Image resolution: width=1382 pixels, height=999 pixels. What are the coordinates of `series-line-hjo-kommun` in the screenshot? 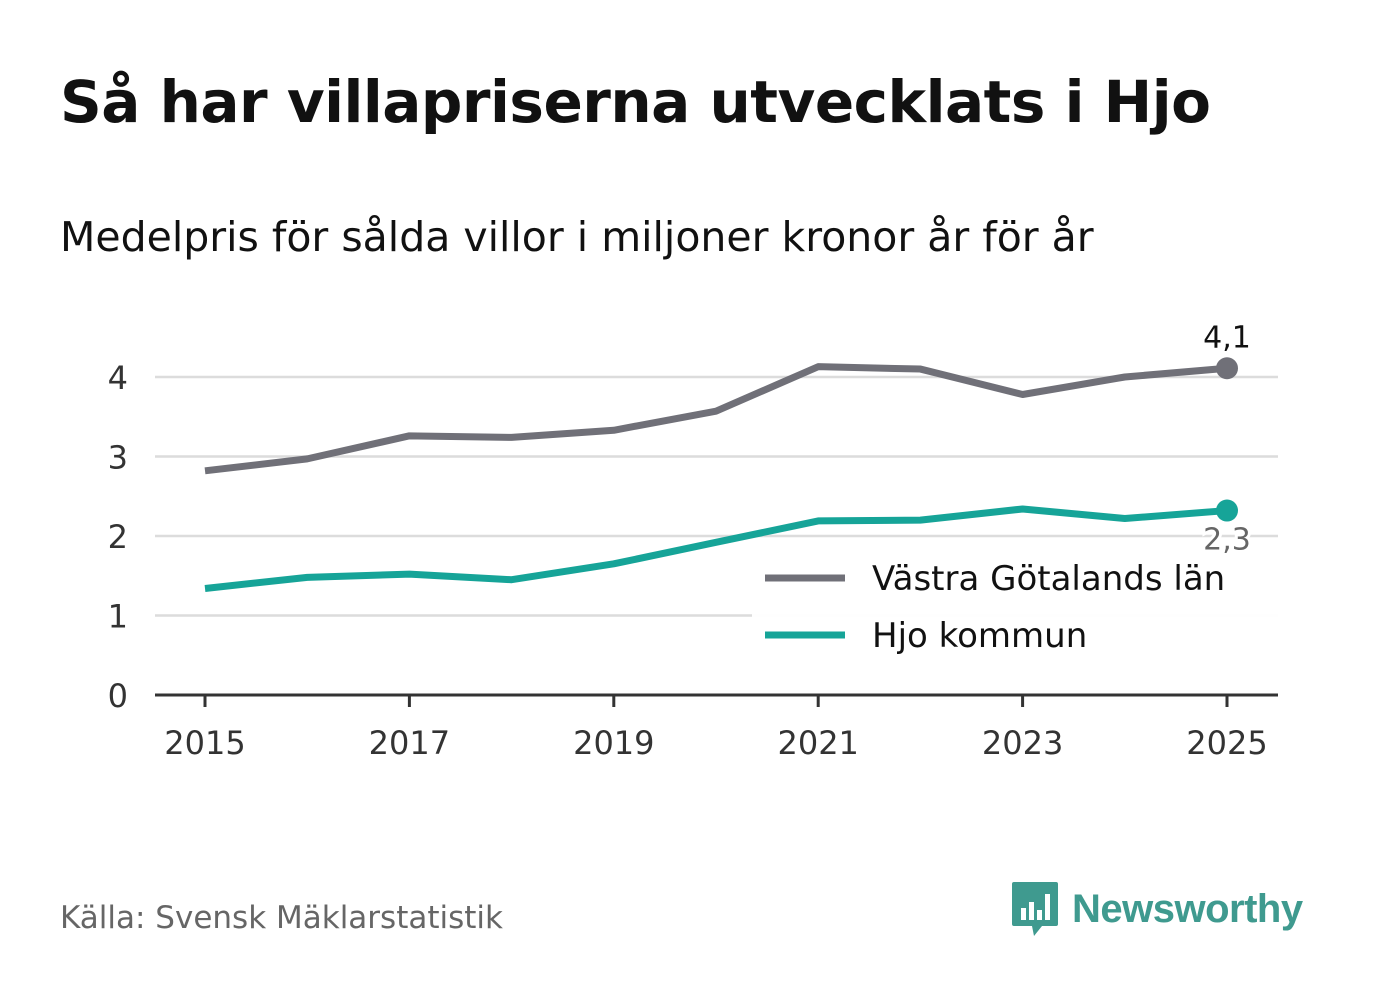 It's located at (716, 548).